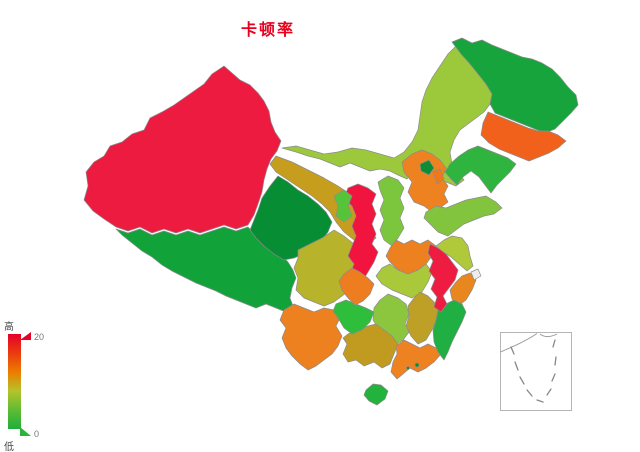 Image resolution: width=640 pixels, height=452 pixels. Describe the element at coordinates (343, 206) in the screenshot. I see `province-ningxia` at that location.